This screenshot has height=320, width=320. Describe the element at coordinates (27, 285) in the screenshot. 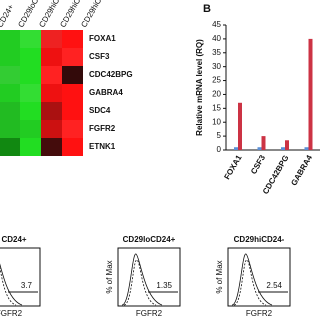

I see `hist-value: 3.7` at that location.